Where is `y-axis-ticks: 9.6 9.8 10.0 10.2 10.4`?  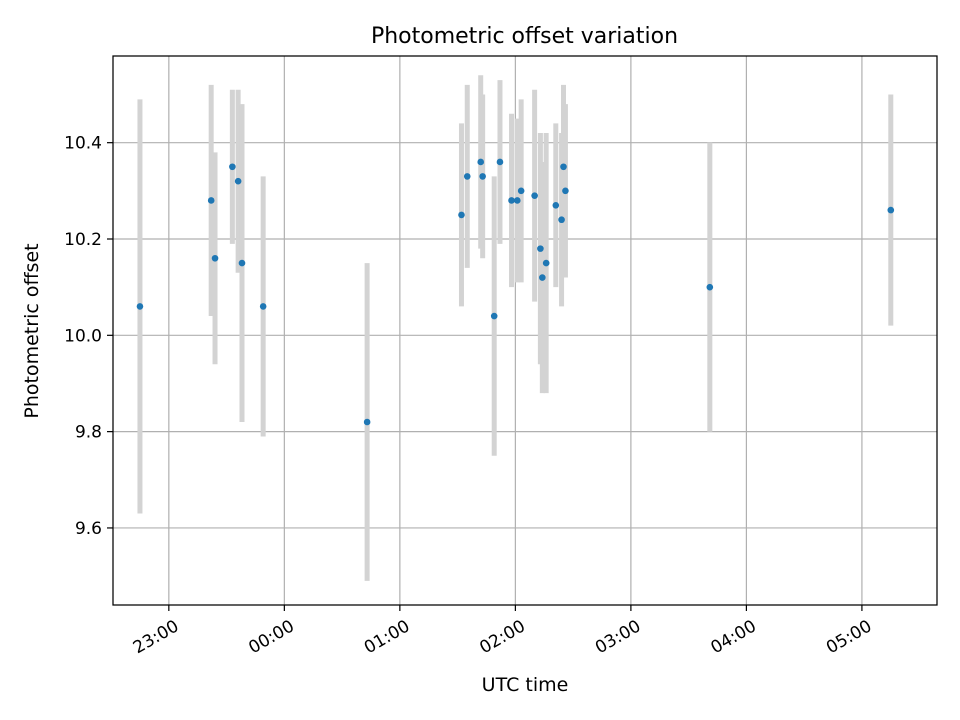
y-axis-ticks: 9.6 9.8 10.0 10.2 10.4 is located at coordinates (88, 336).